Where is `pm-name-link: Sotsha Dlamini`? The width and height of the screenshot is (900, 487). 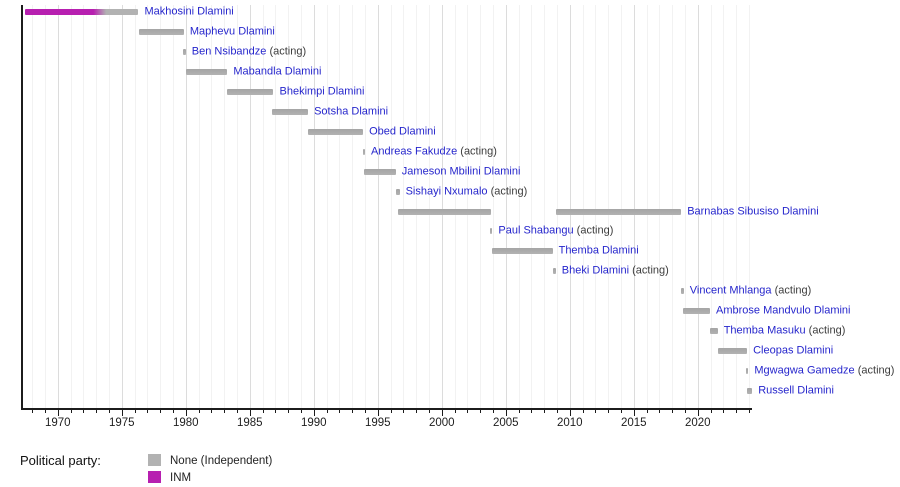 pm-name-link: Sotsha Dlamini is located at coordinates (351, 111).